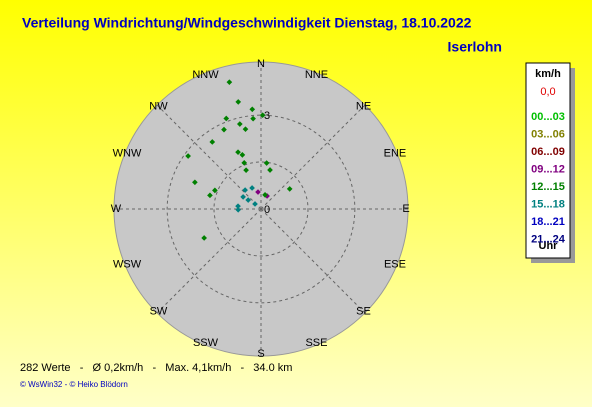 This screenshot has width=592, height=407. I want to click on direction-label: SSW, so click(206, 343).